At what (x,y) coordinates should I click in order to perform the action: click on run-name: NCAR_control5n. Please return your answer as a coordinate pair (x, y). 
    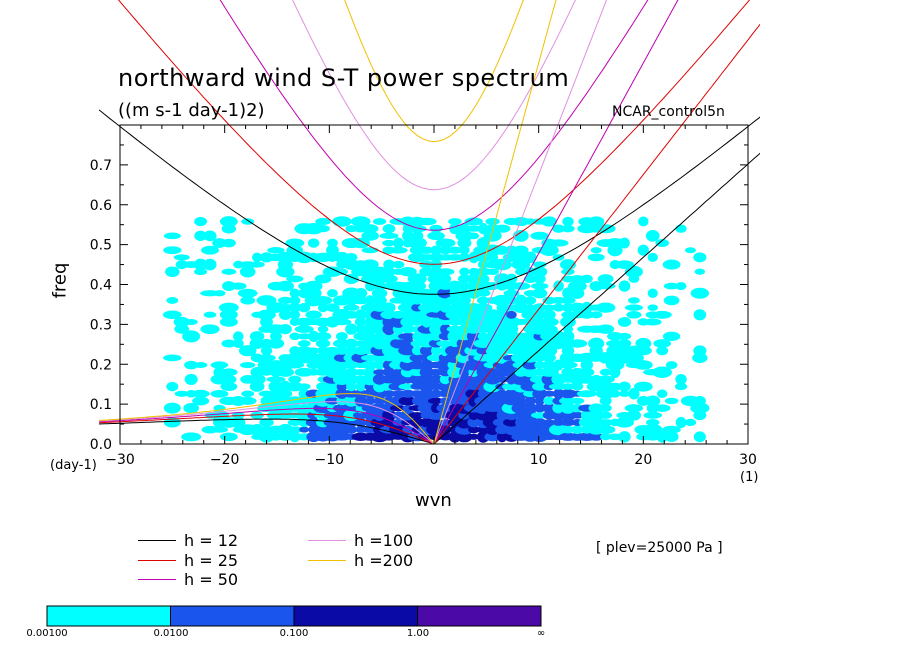
    Looking at the image, I should click on (668, 112).